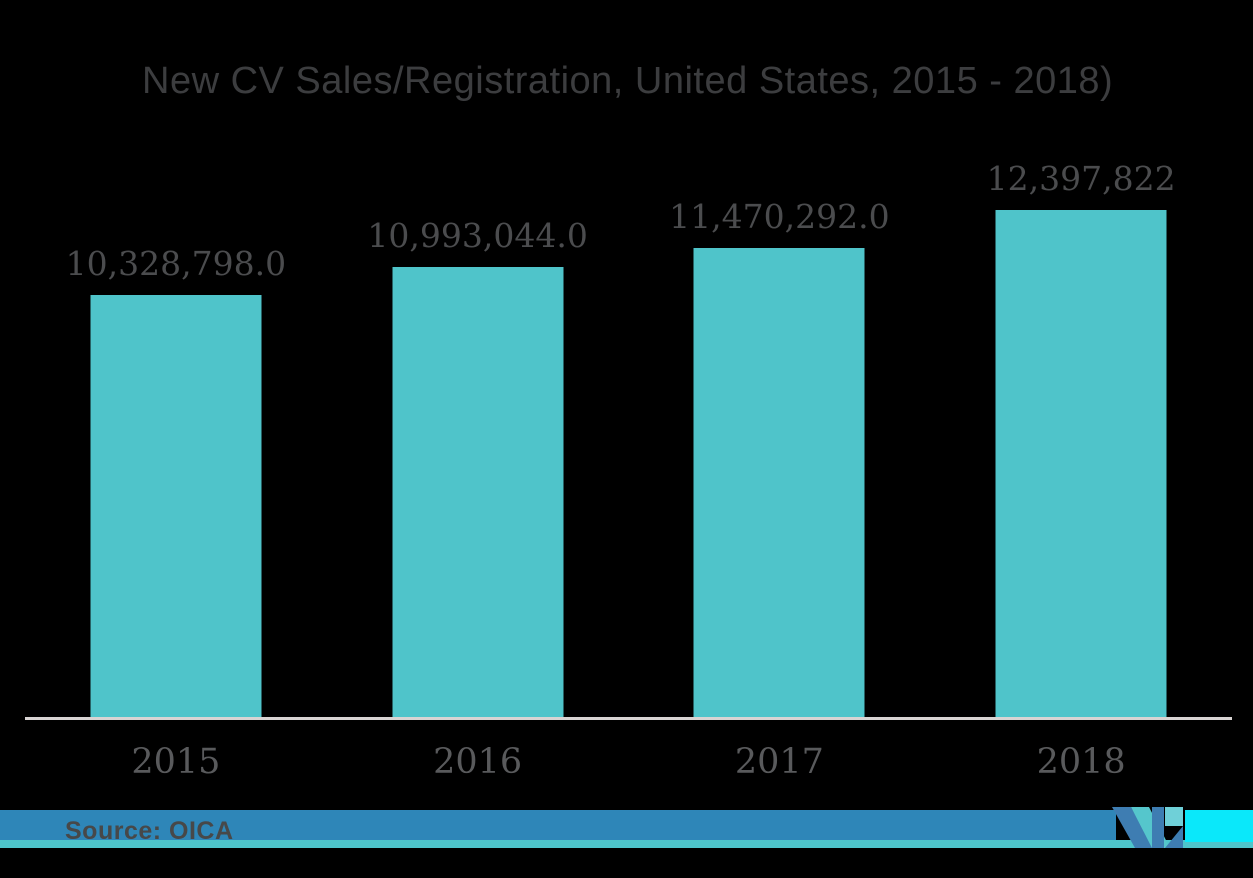  What do you see at coordinates (478, 762) in the screenshot?
I see `x-label-2016: 2016` at bounding box center [478, 762].